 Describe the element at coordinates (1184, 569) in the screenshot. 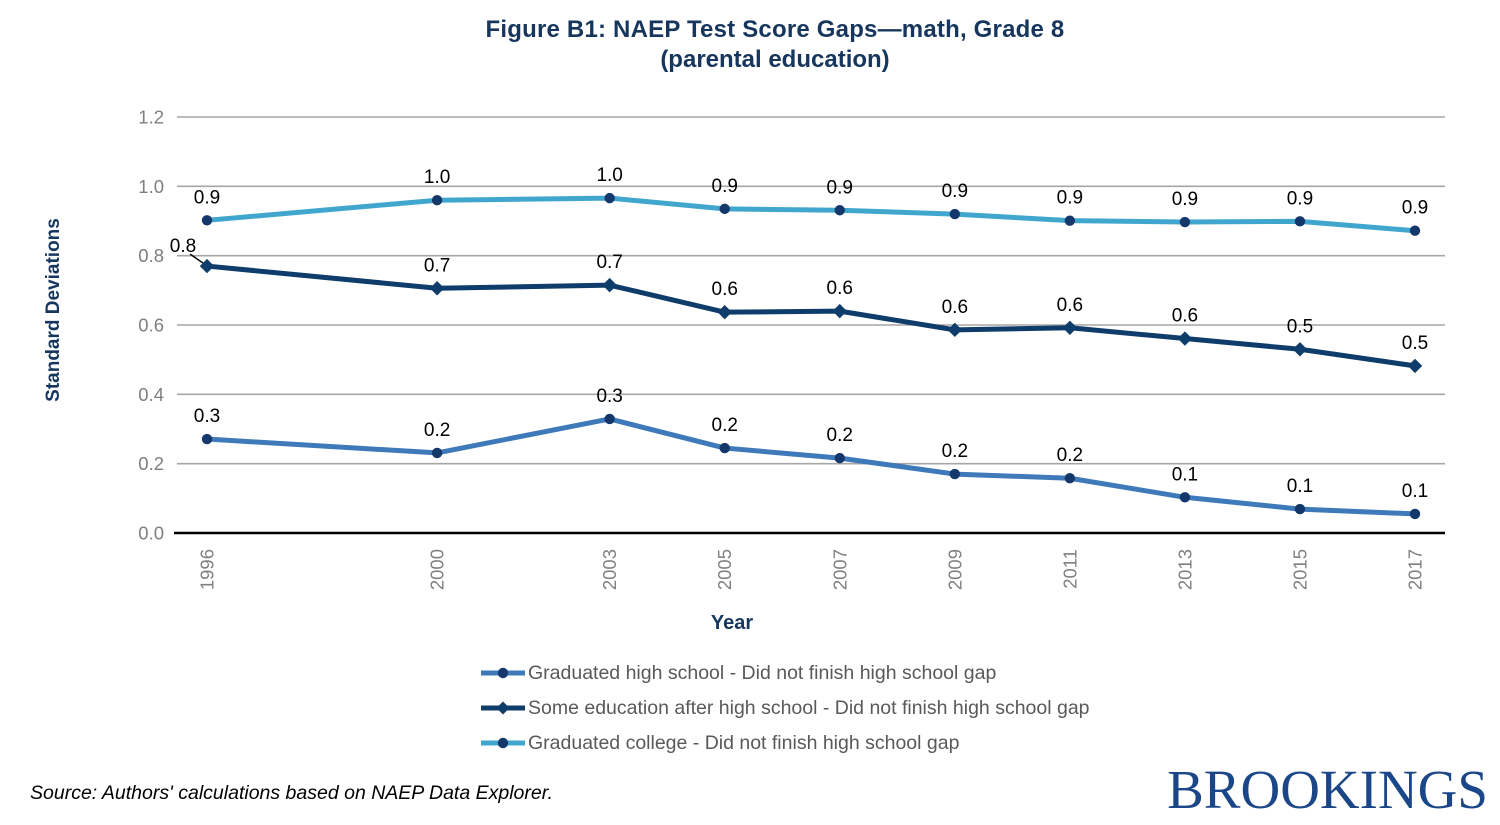

I see `x-axis-tick-label: 2013` at that location.